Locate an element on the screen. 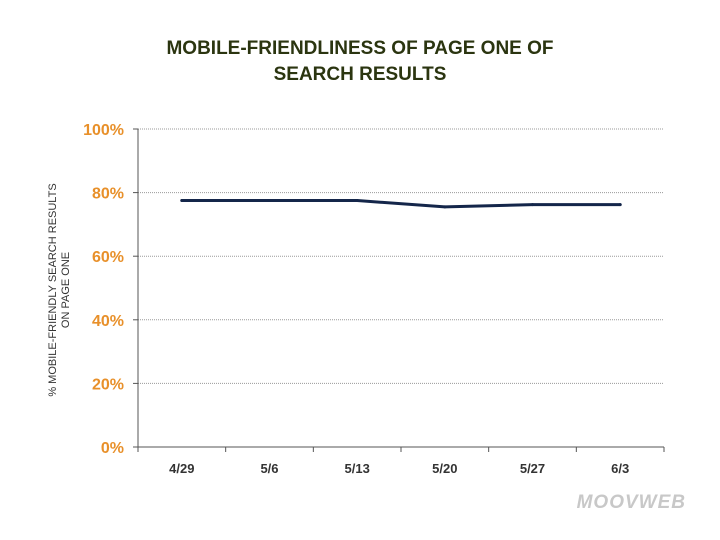  y-tick-labels: 0% 20% 40% 60% 80% 100% is located at coordinates (103, 289).